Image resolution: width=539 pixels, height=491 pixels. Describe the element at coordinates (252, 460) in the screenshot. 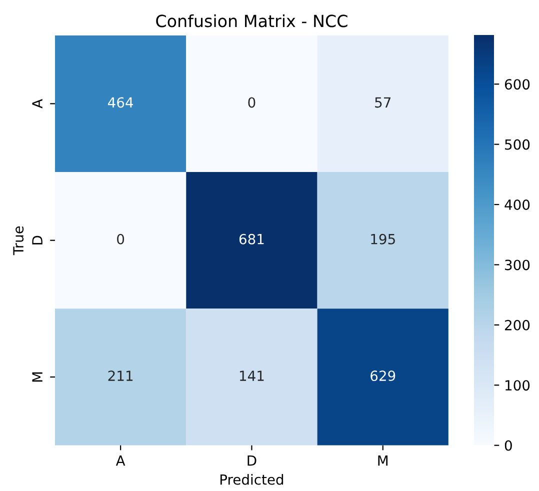

I see `x-tick-label: D` at that location.